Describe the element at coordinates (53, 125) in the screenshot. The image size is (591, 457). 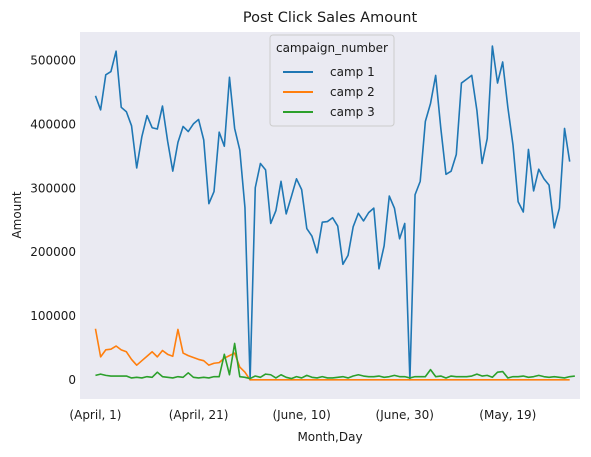
I see `y-tick-label: 400000` at that location.